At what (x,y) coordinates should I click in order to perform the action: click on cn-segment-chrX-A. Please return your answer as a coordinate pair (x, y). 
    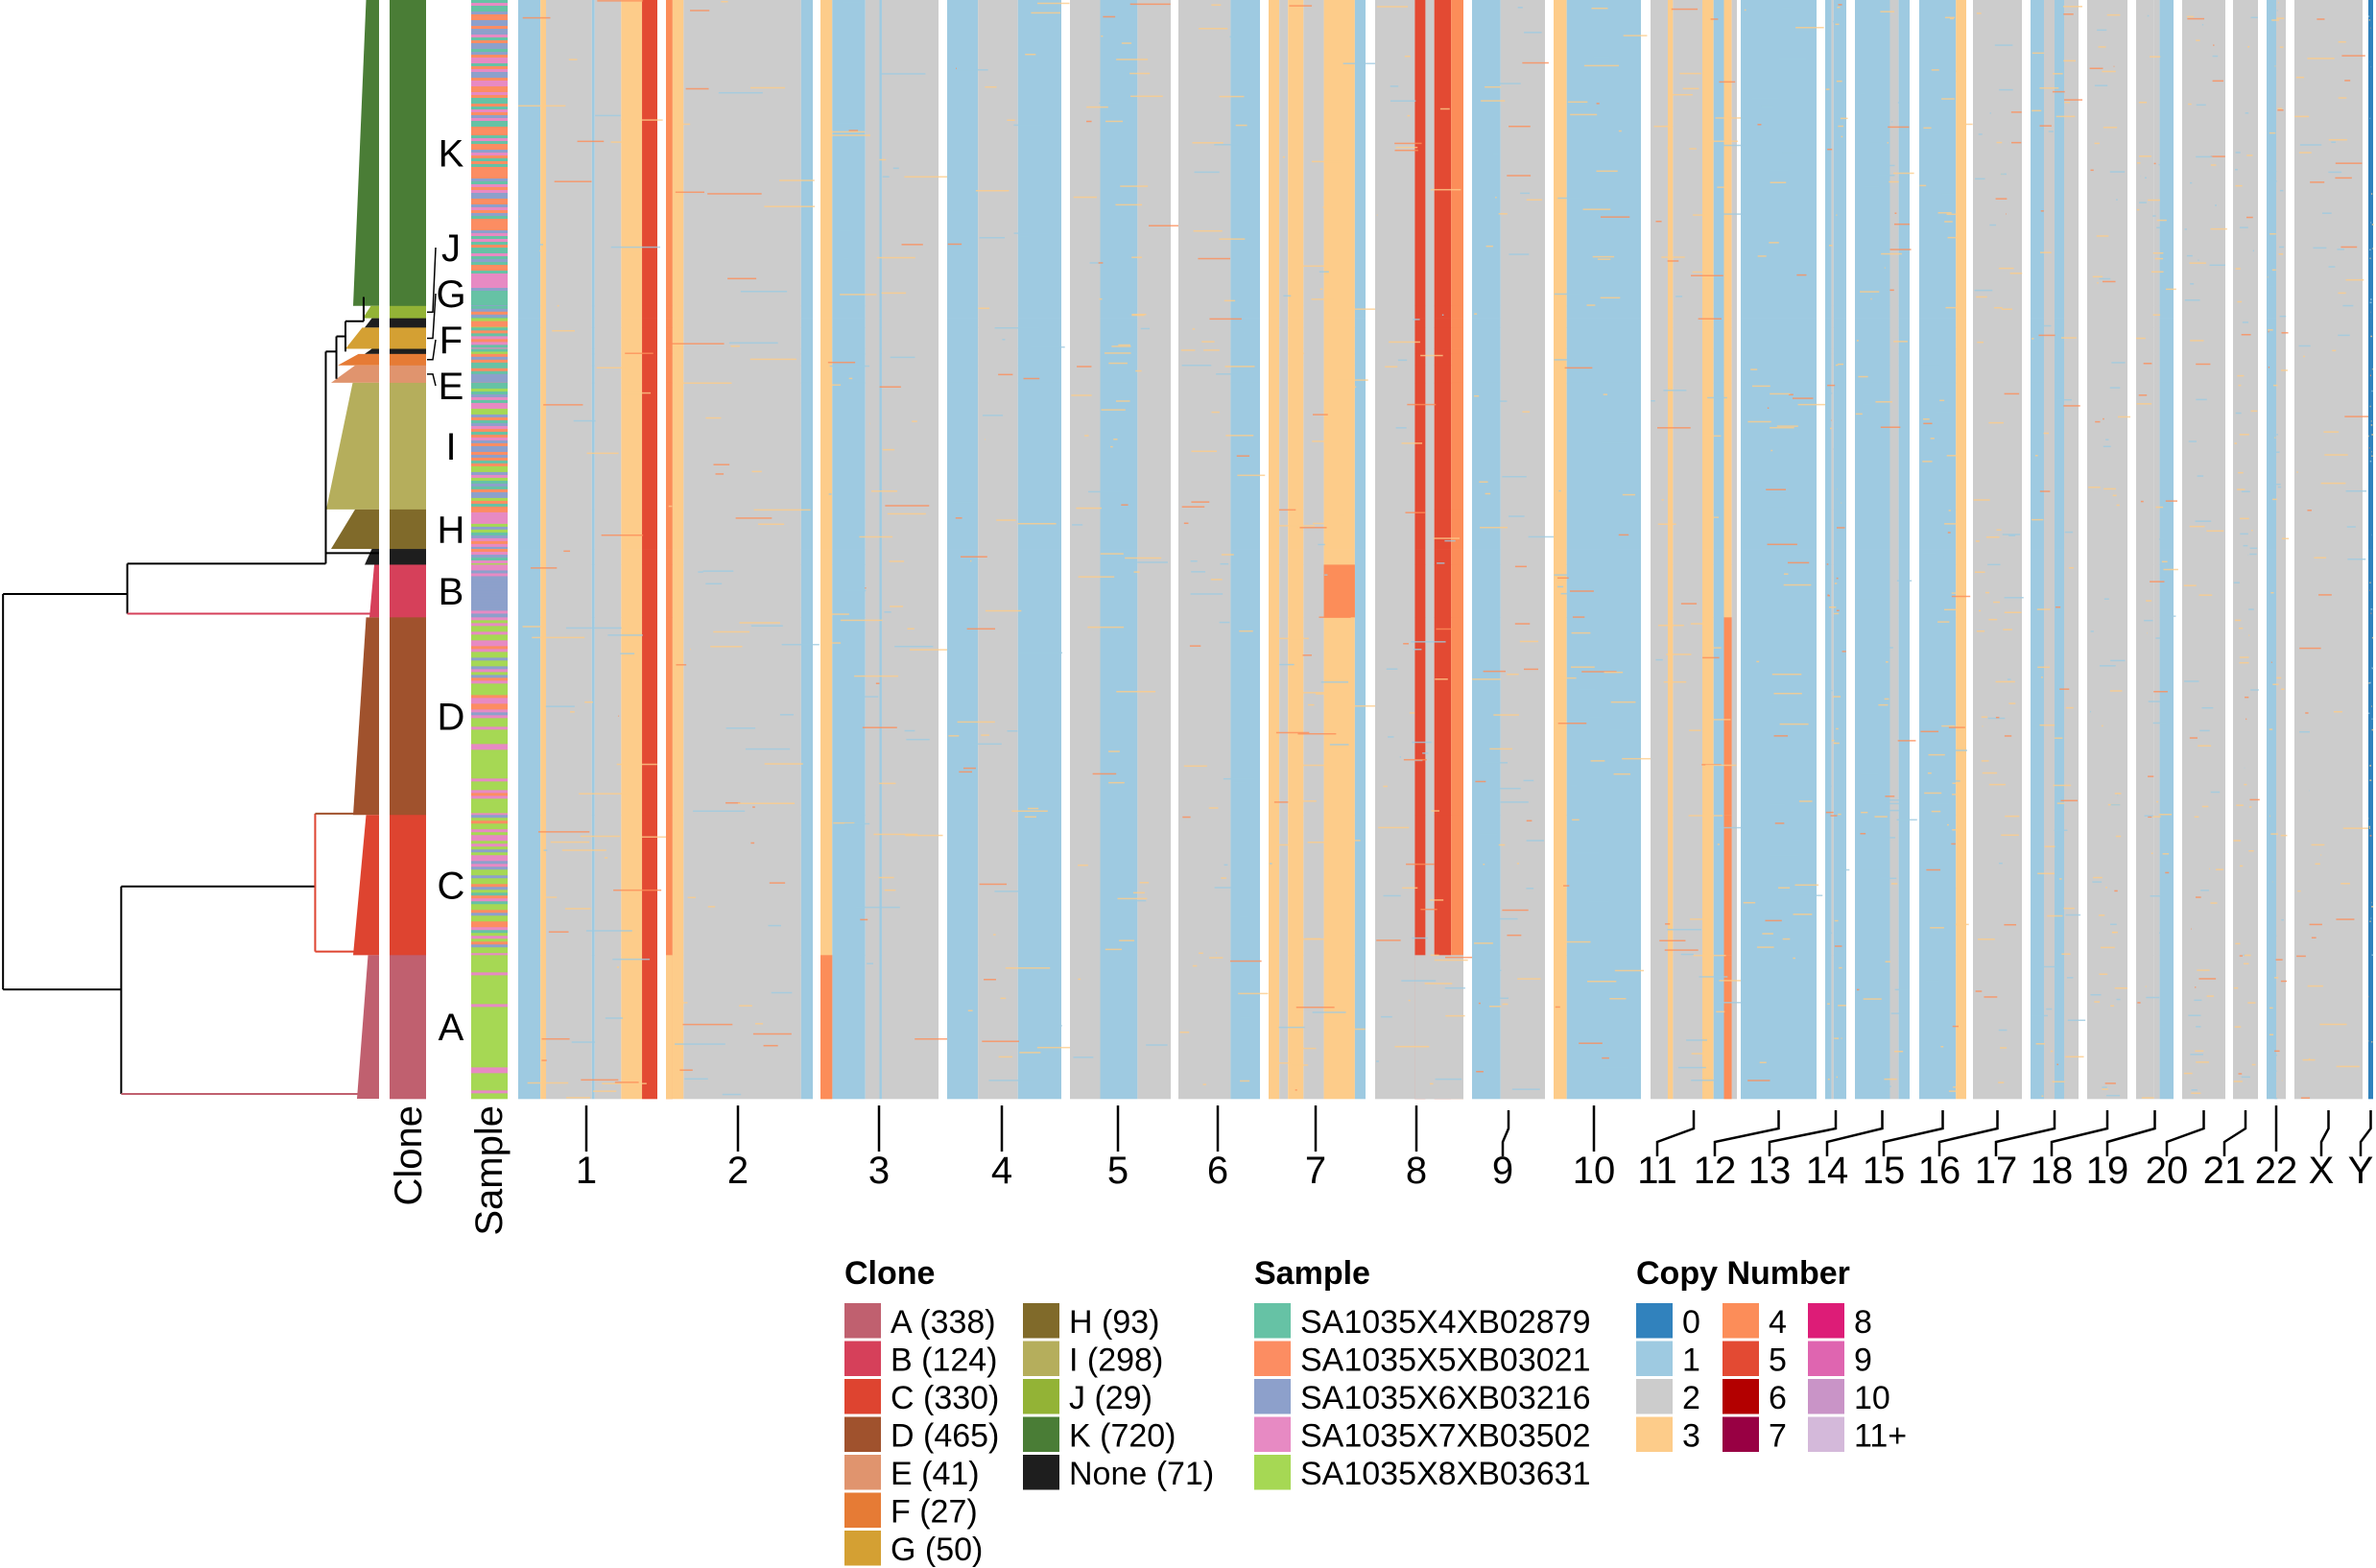
    Looking at the image, I should click on (2328, 1027).